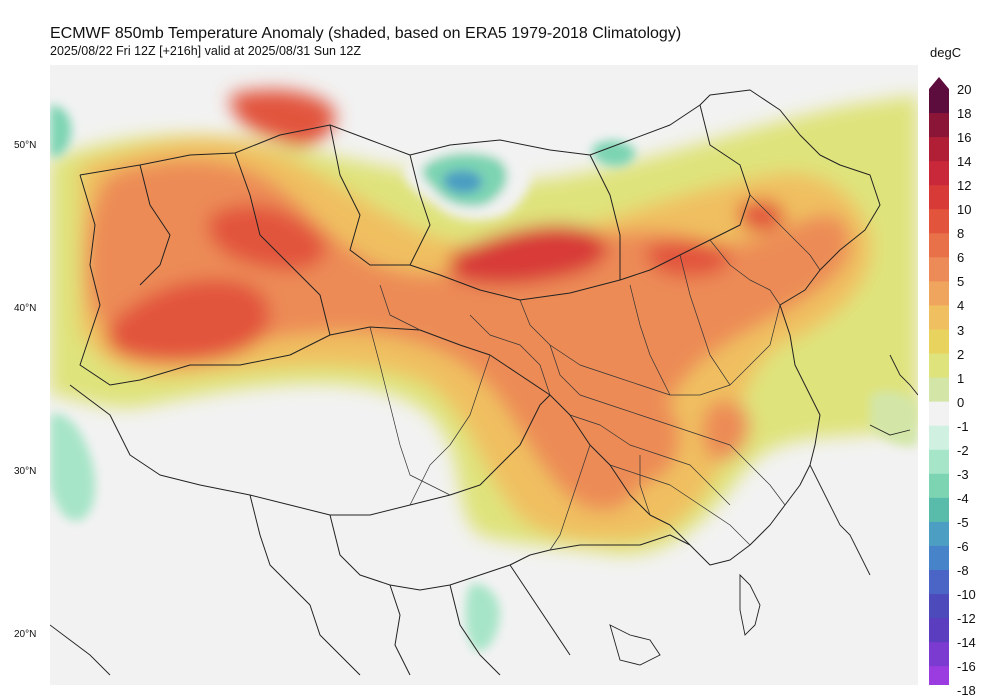 This screenshot has width=1002, height=698. Describe the element at coordinates (963, 546) in the screenshot. I see `colorbar-tick-label: -6` at that location.